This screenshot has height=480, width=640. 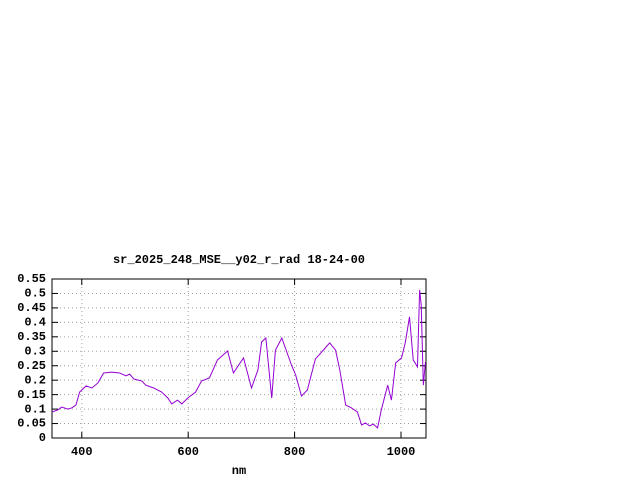 I want to click on y-tick-label: 0, so click(x=42, y=438).